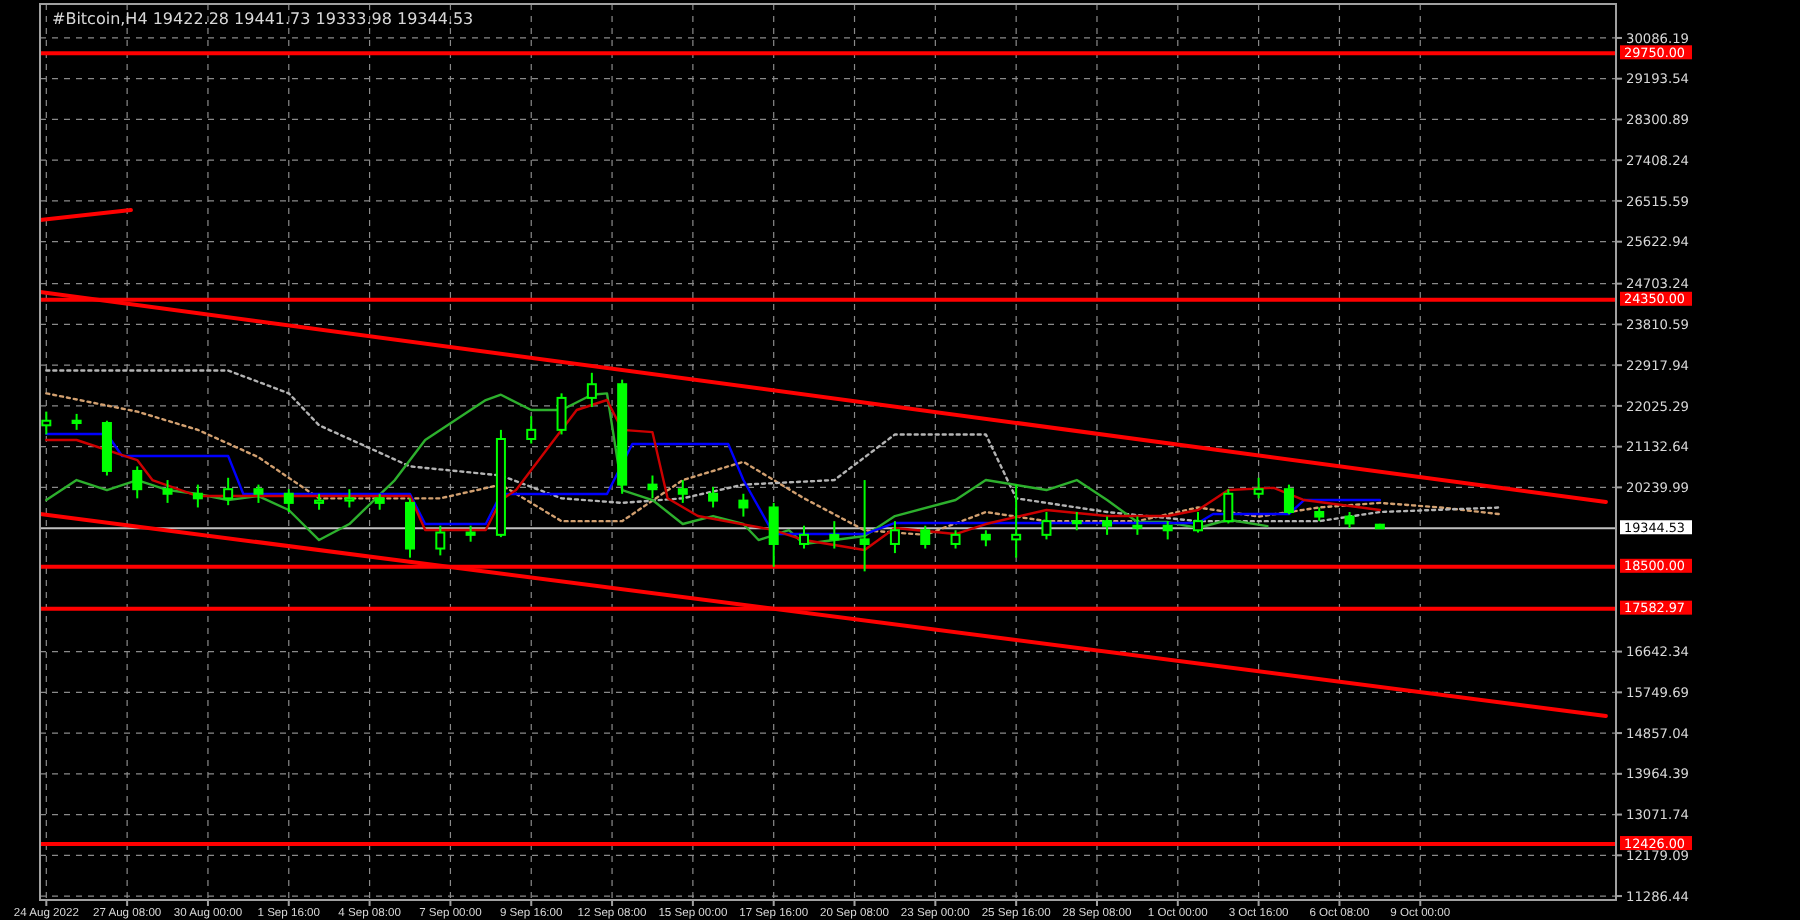 This screenshot has height=920, width=1800. I want to click on chart-title: #Bitcoin,H4 19422.28 19441.73 19333.98 19344.53, so click(263, 19).